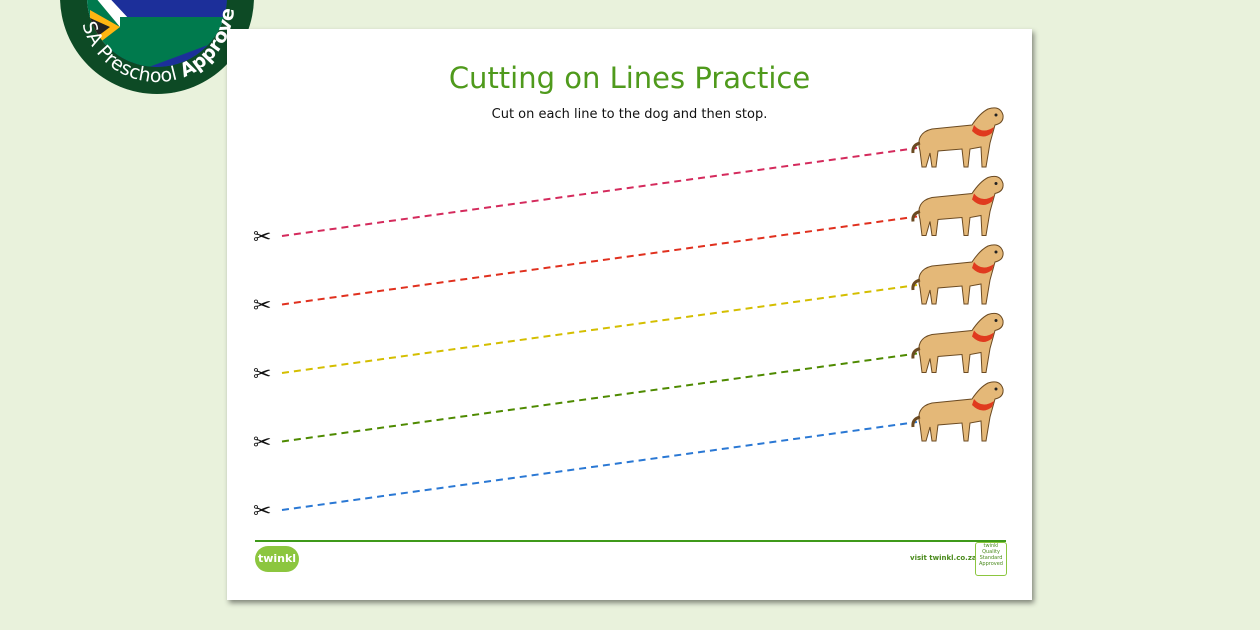 This screenshot has height=630, width=1260. I want to click on sa-preschool-approved-badge: SA Preschool Approved, so click(157, 47).